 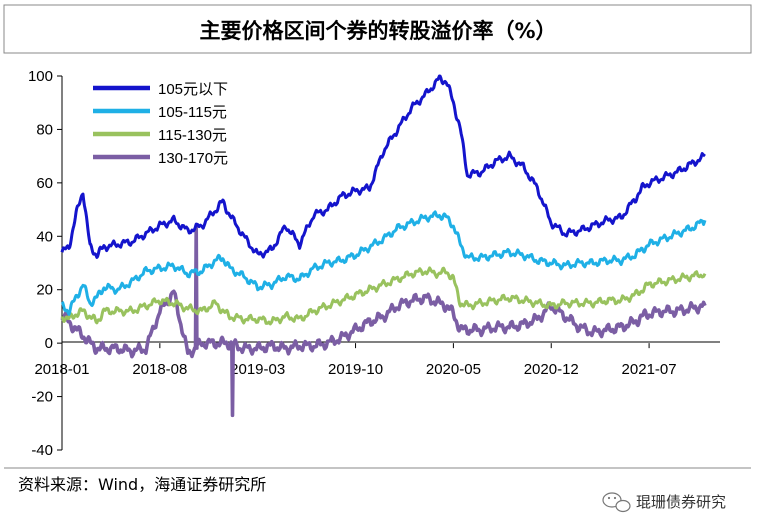 I want to click on title-box, so click(x=377, y=29).